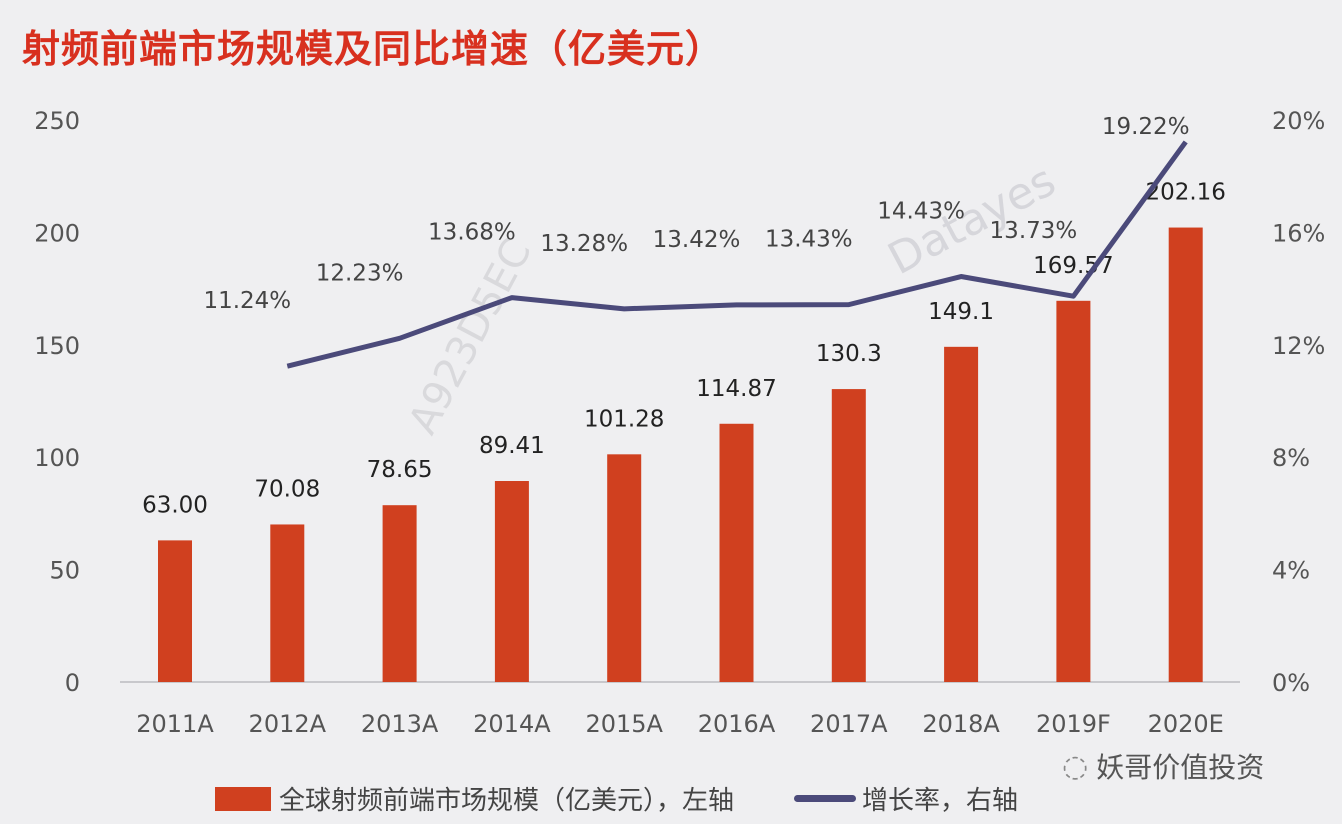 This screenshot has width=1342, height=824. What do you see at coordinates (247, 301) in the screenshot?
I see `line-data-label: 11.24%` at bounding box center [247, 301].